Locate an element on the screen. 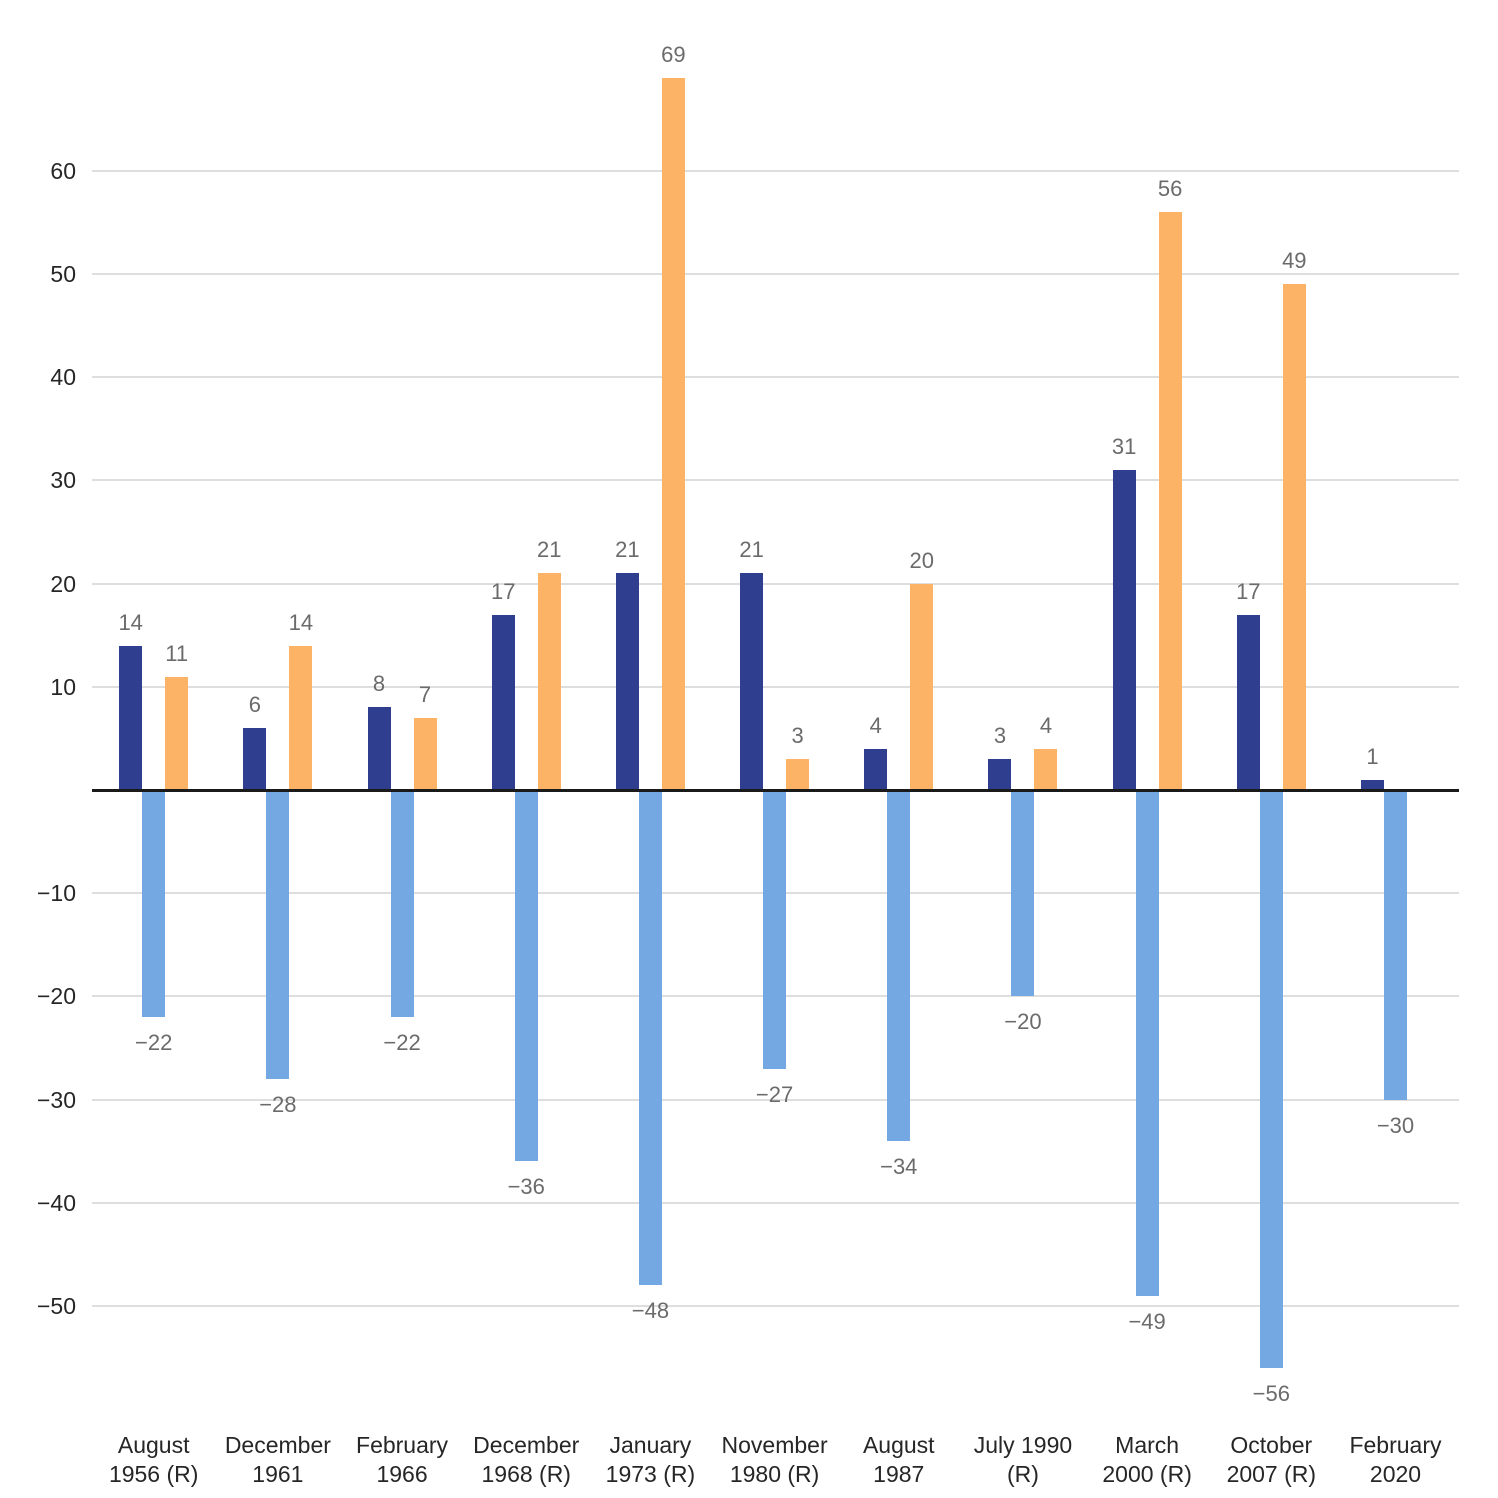 The image size is (1498, 1498). value-label: −30 is located at coordinates (1395, 1125).